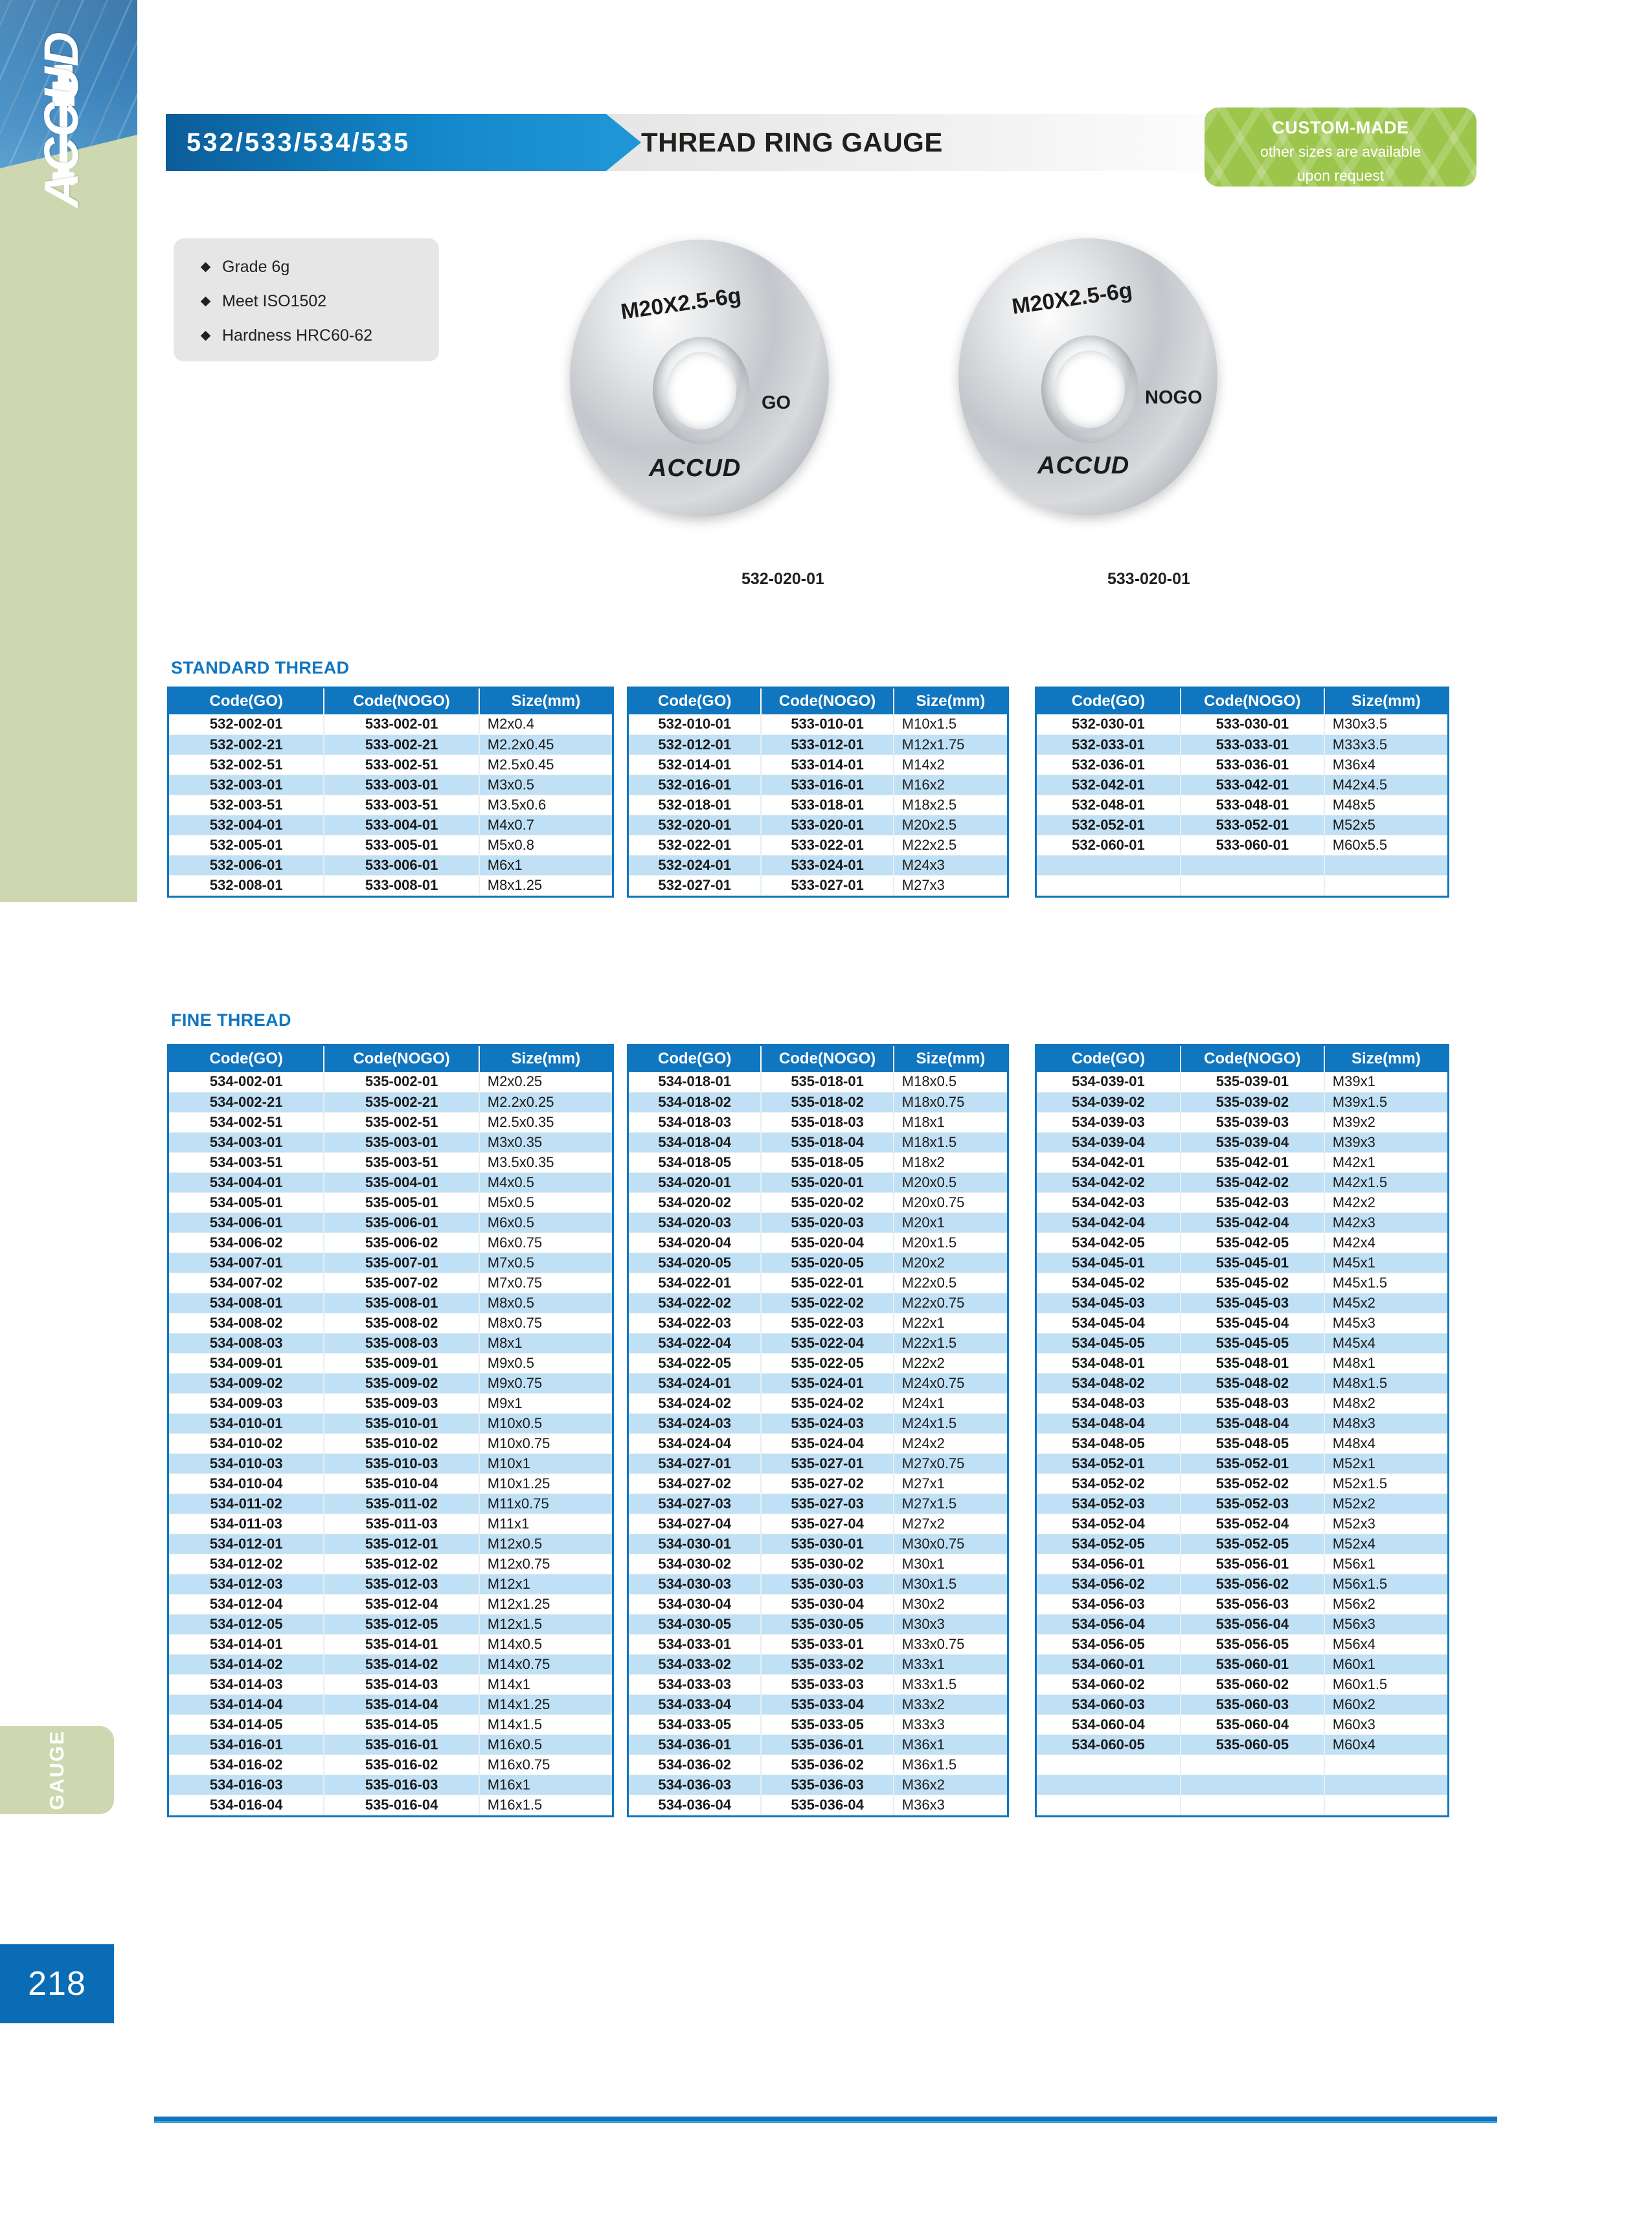  What do you see at coordinates (702, 390) in the screenshot?
I see `ring-bore` at bounding box center [702, 390].